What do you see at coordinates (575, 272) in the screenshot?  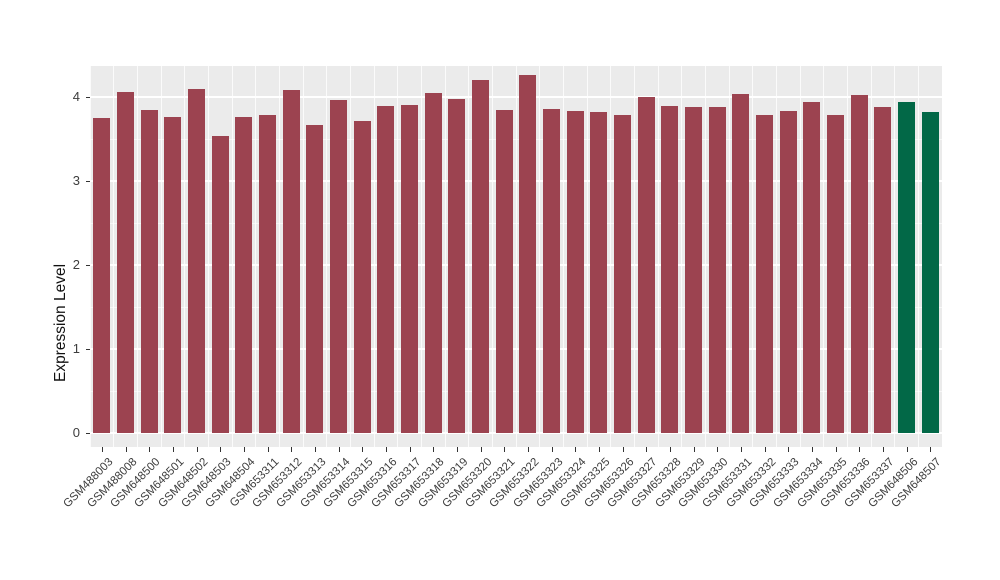 I see `bar-GSM653324` at bounding box center [575, 272].